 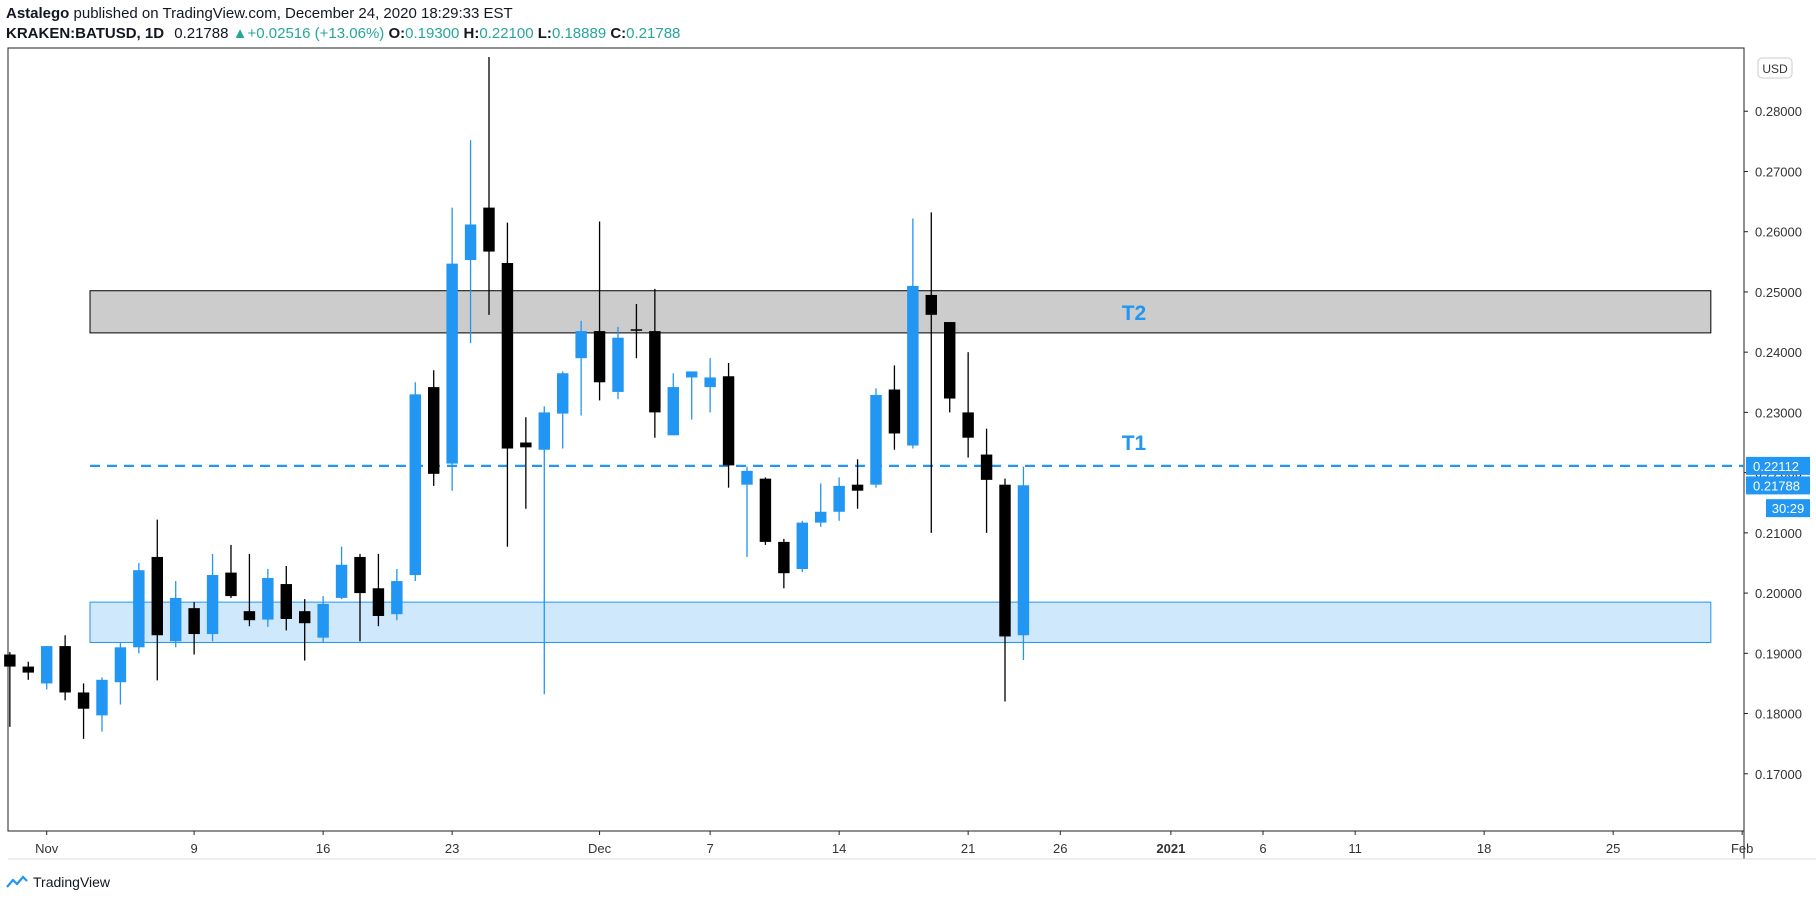 I want to click on close-label: C:, so click(x=618, y=33).